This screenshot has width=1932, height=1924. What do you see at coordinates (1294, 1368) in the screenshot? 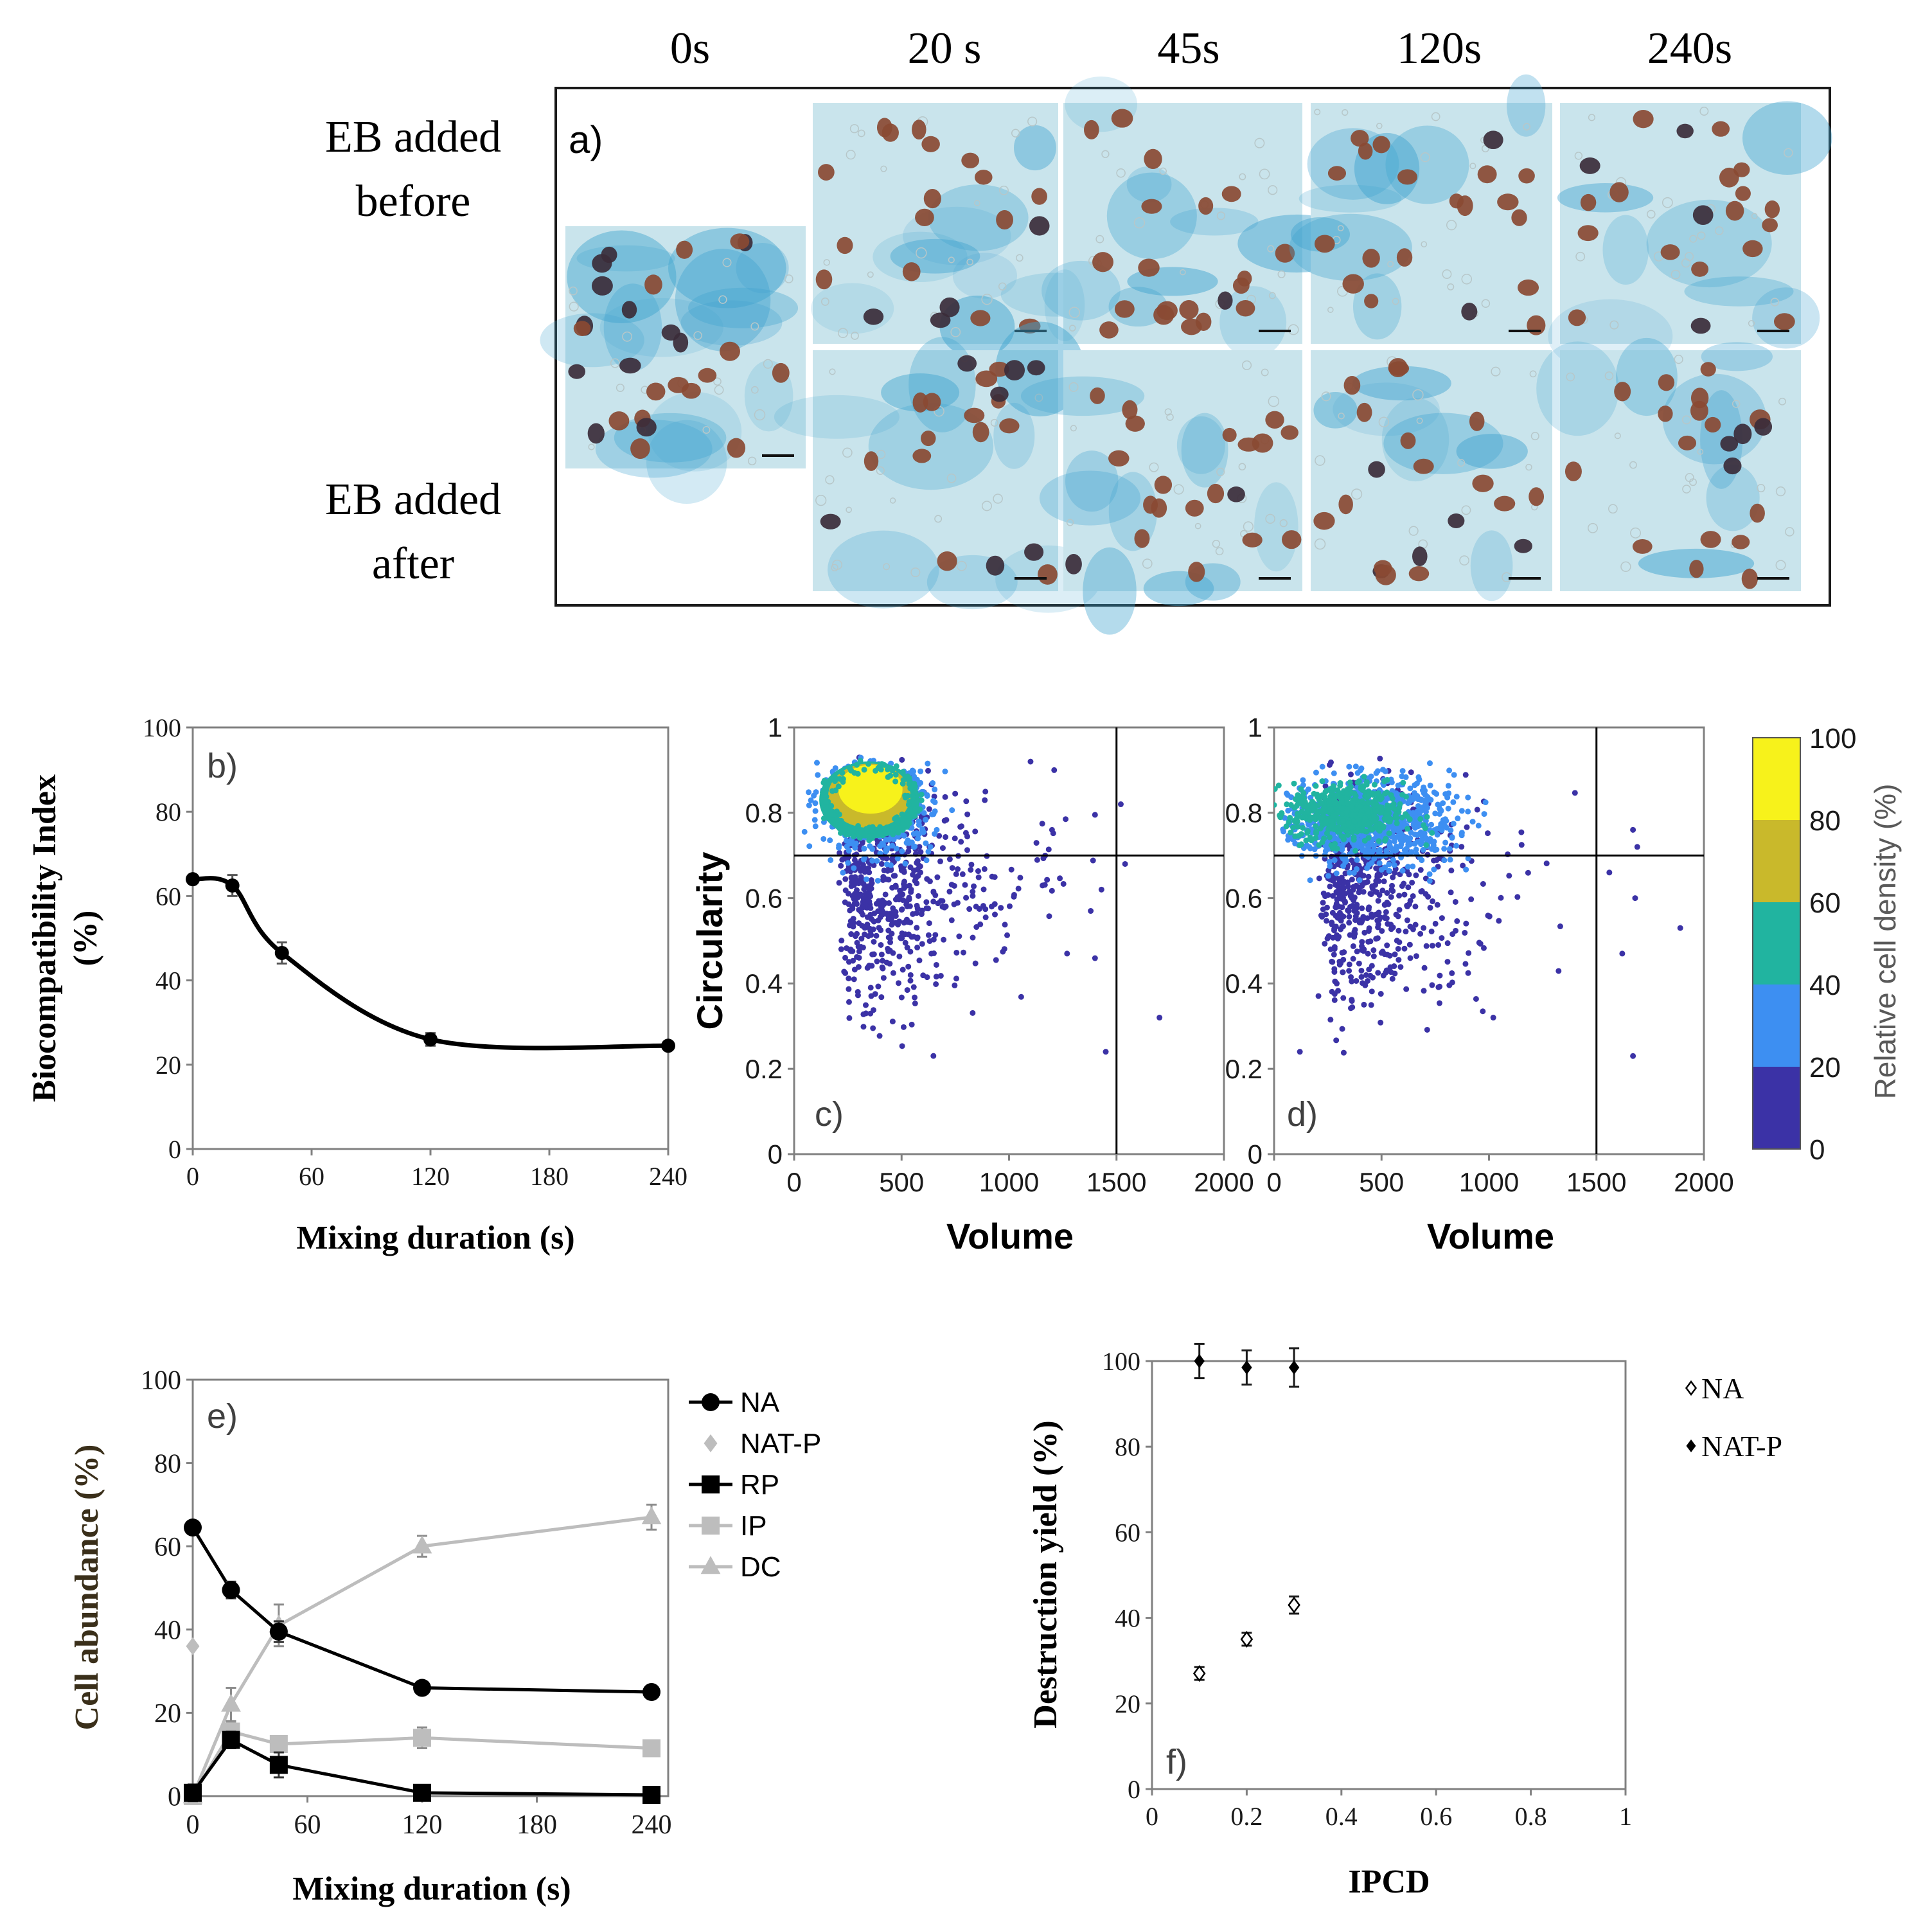
I see `marker-diamond` at bounding box center [1294, 1368].